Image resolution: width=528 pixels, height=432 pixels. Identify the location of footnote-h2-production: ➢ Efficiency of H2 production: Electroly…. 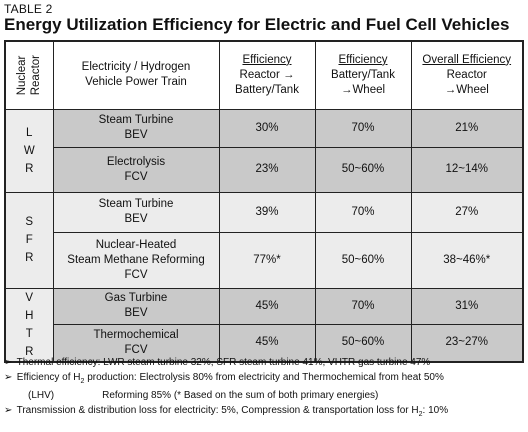
(224, 378).